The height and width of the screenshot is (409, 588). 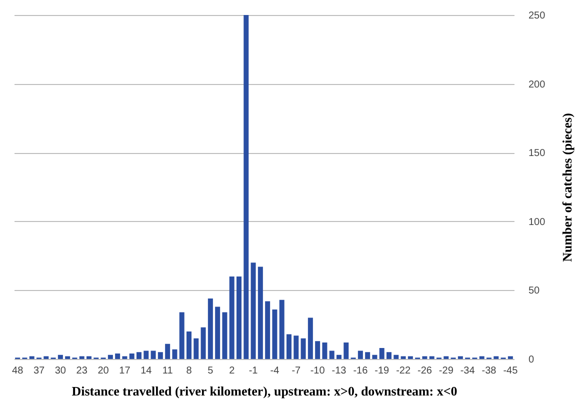 What do you see at coordinates (489, 371) in the screenshot?
I see `x-tick-label: -38` at bounding box center [489, 371].